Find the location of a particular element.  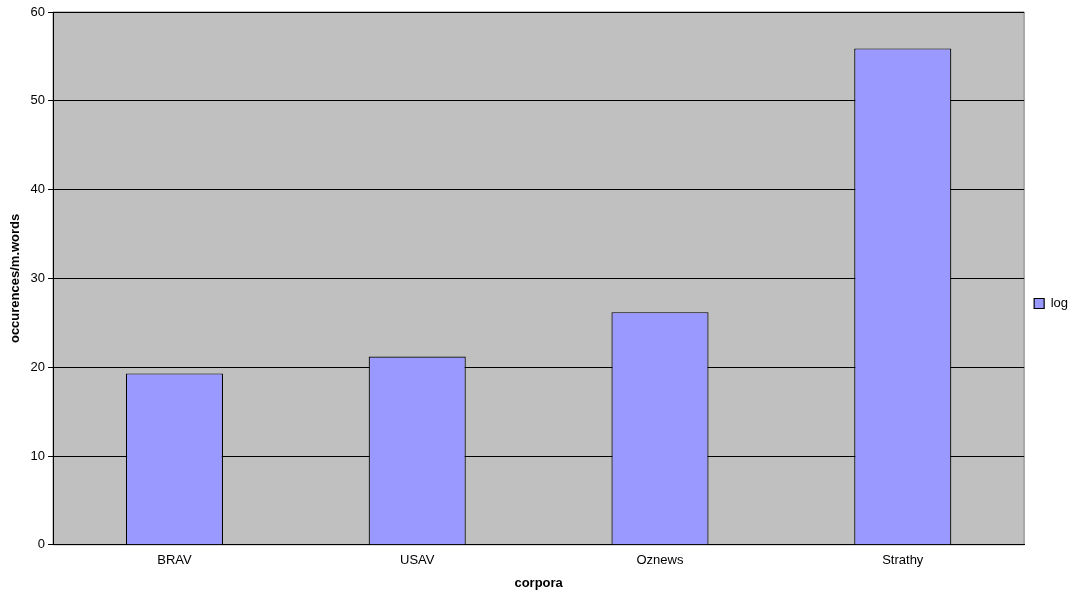

y-axis-title: occurences/m.words is located at coordinates (15, 278).